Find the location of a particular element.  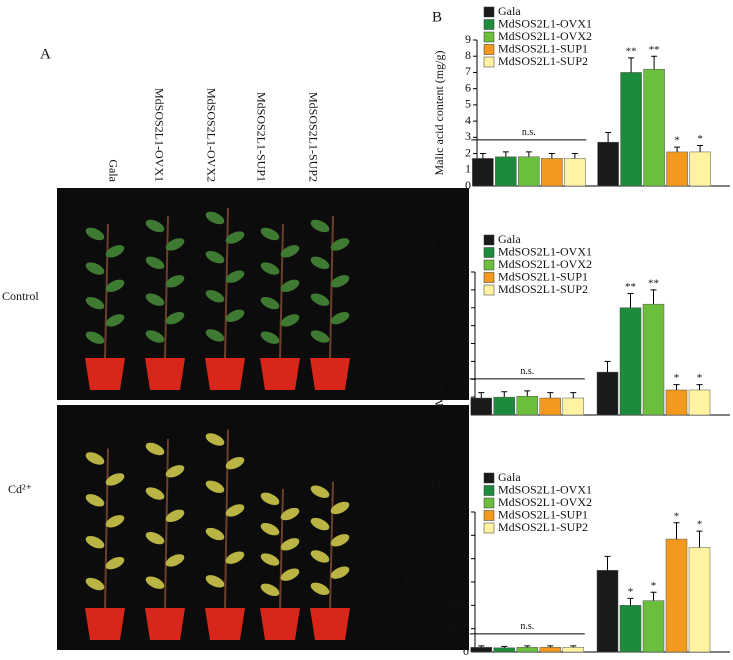

y-tick-label: 7 is located at coordinates (466, 289).